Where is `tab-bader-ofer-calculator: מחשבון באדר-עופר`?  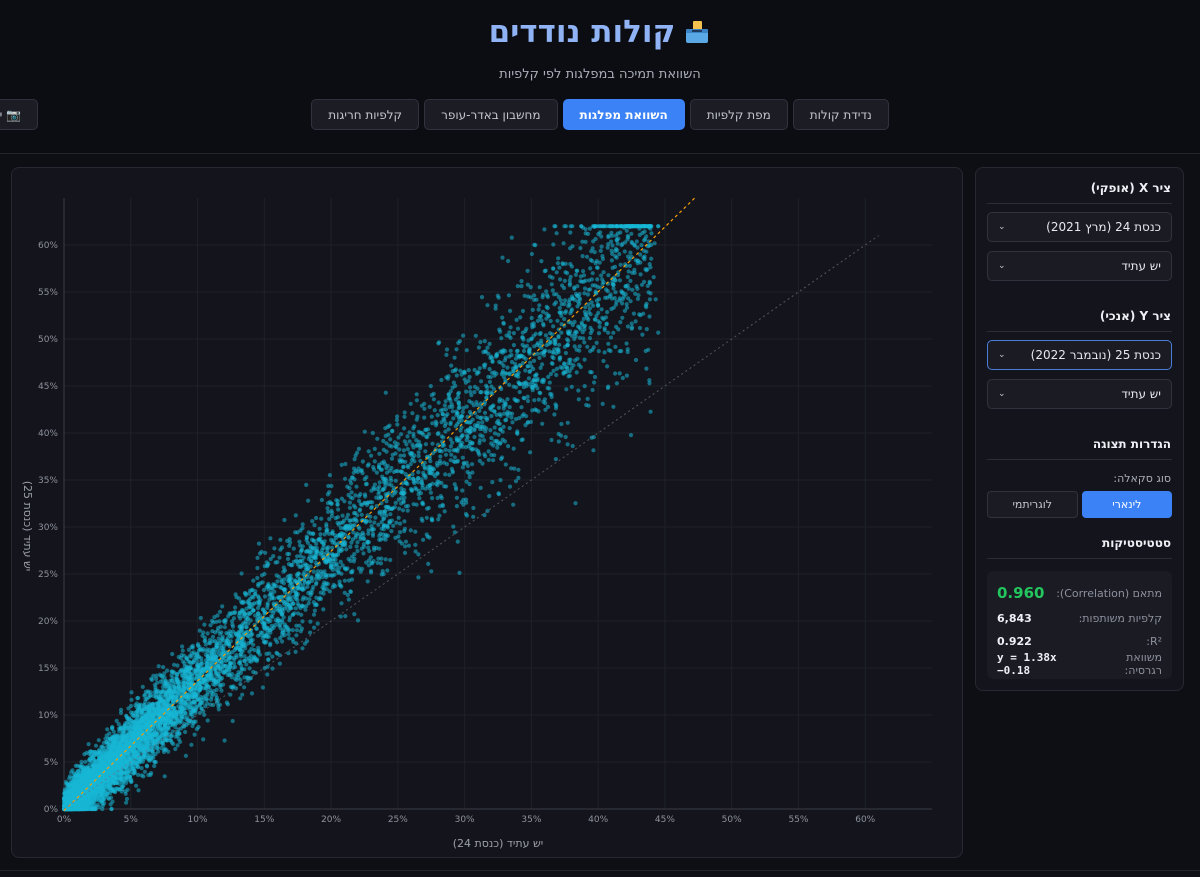 tab-bader-ofer-calculator: מחשבון באדר-עופר is located at coordinates (491, 114).